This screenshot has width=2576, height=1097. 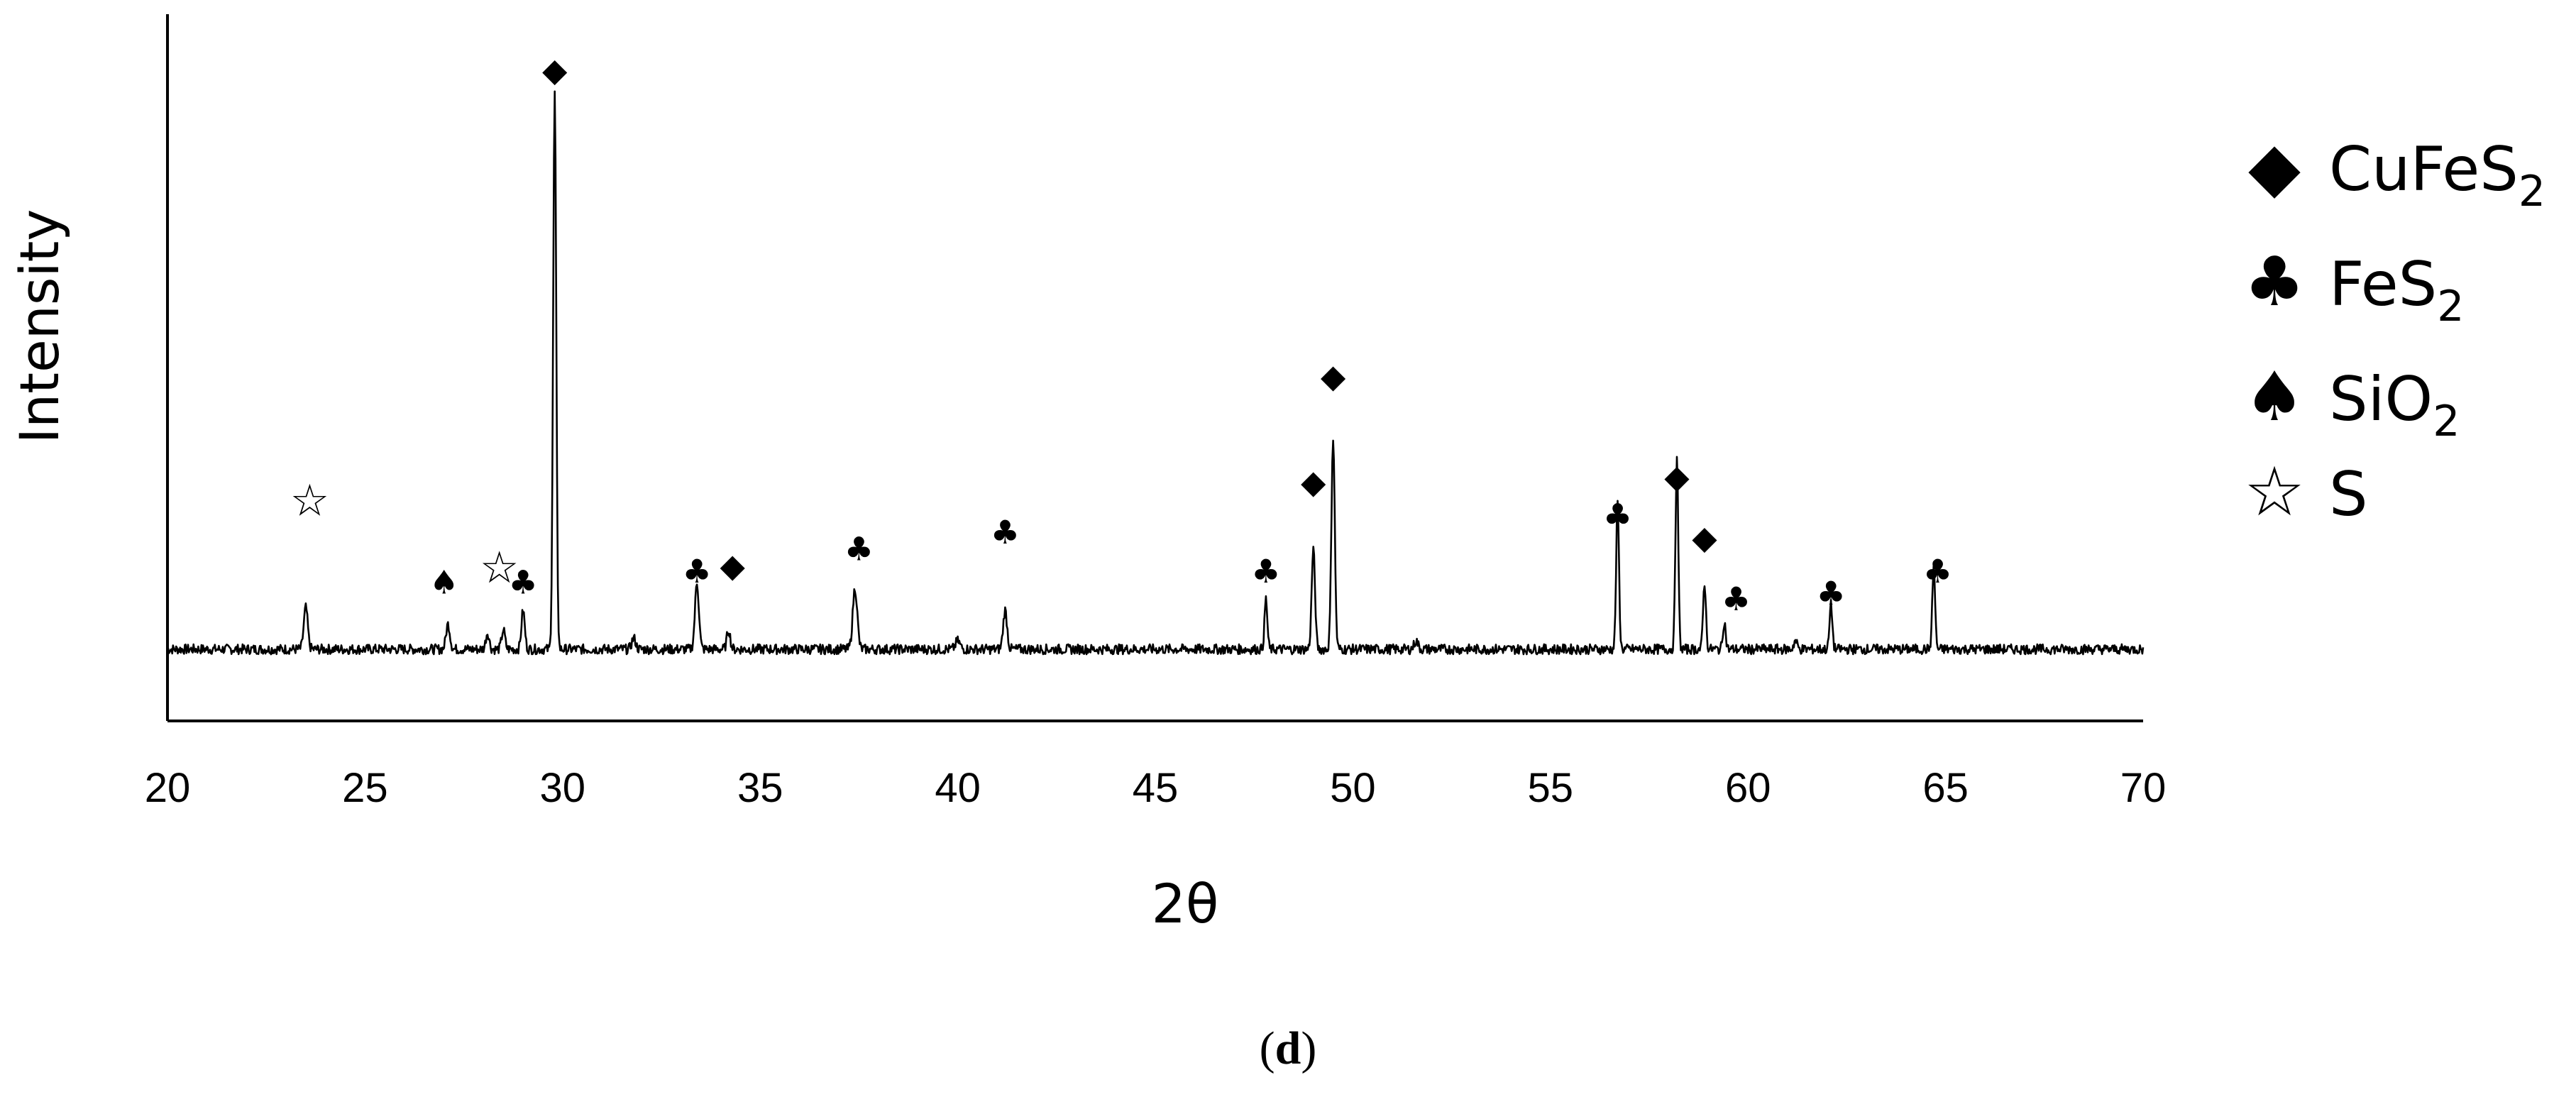 I want to click on x-tick-label: 60, so click(x=1748, y=788).